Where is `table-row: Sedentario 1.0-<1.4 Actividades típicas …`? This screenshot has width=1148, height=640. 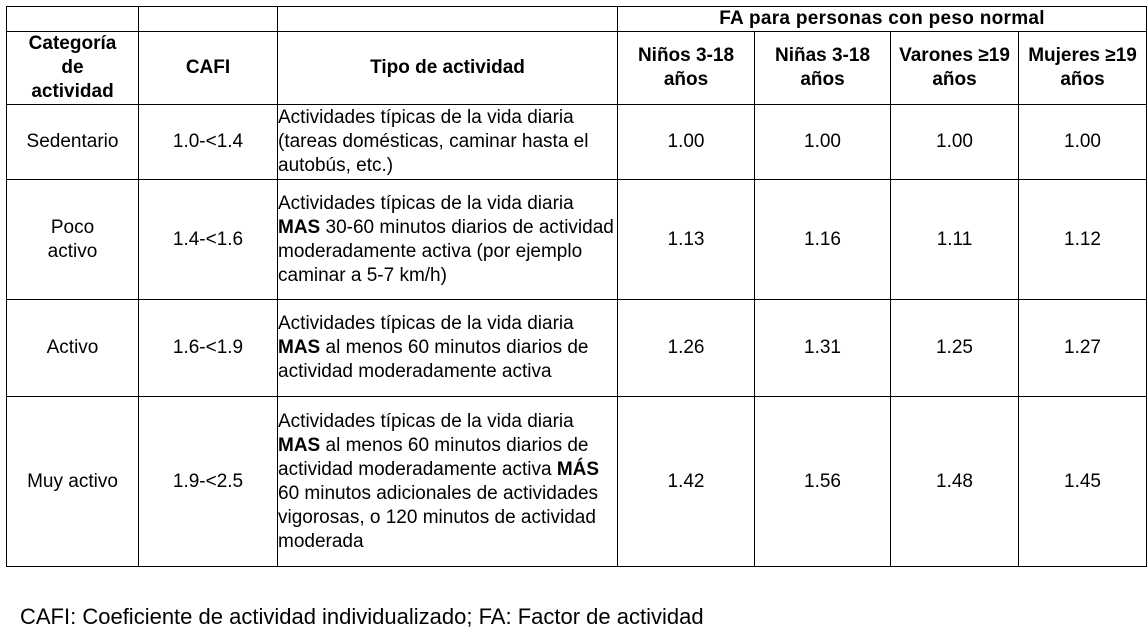 table-row: Sedentario 1.0-<1.4 Actividades típicas … is located at coordinates (577, 142).